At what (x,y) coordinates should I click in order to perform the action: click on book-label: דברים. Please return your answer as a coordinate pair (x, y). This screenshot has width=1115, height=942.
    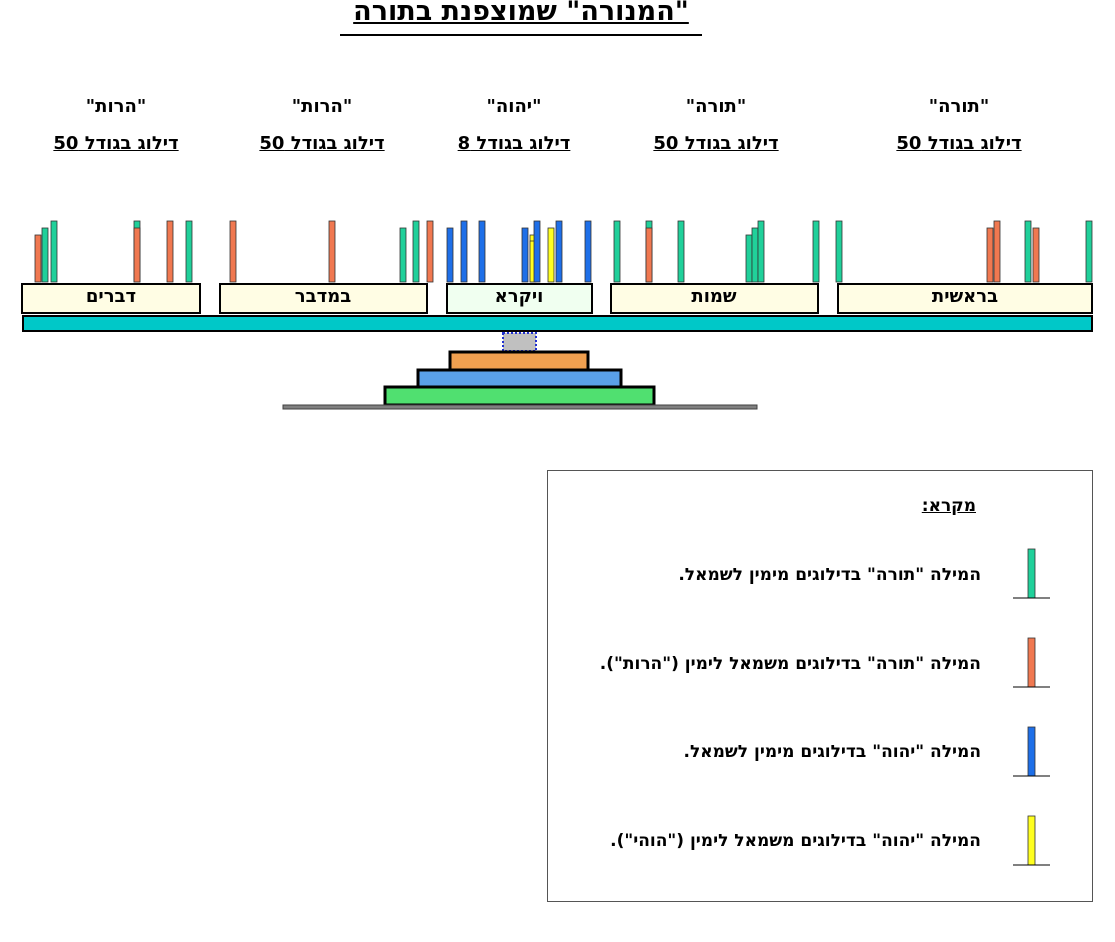
    Looking at the image, I should click on (111, 296).